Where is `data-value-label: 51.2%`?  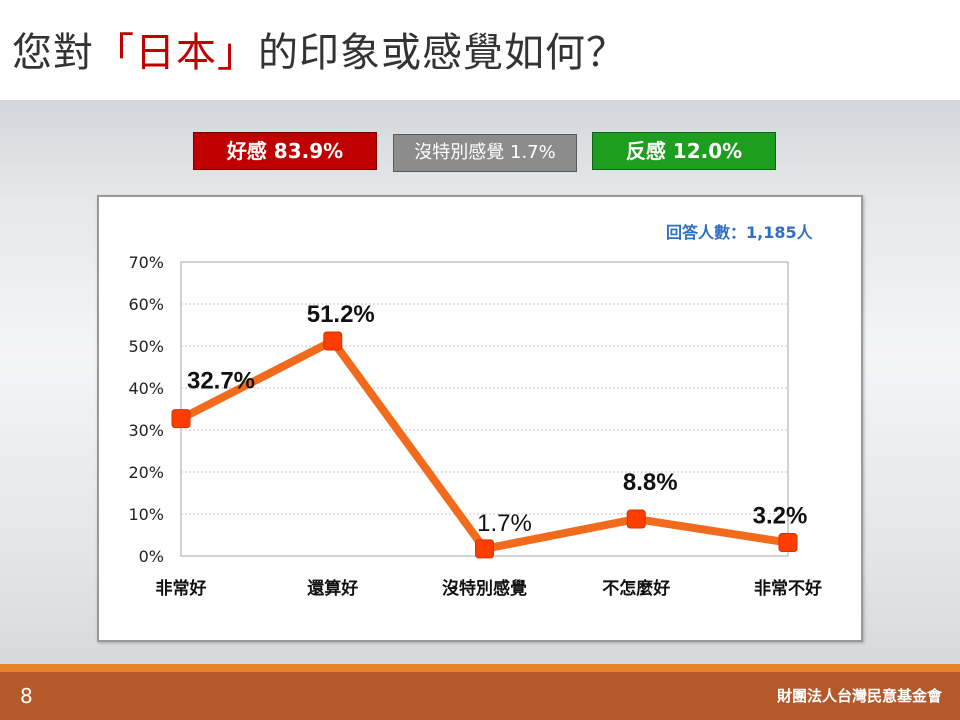 data-value-label: 51.2% is located at coordinates (341, 314).